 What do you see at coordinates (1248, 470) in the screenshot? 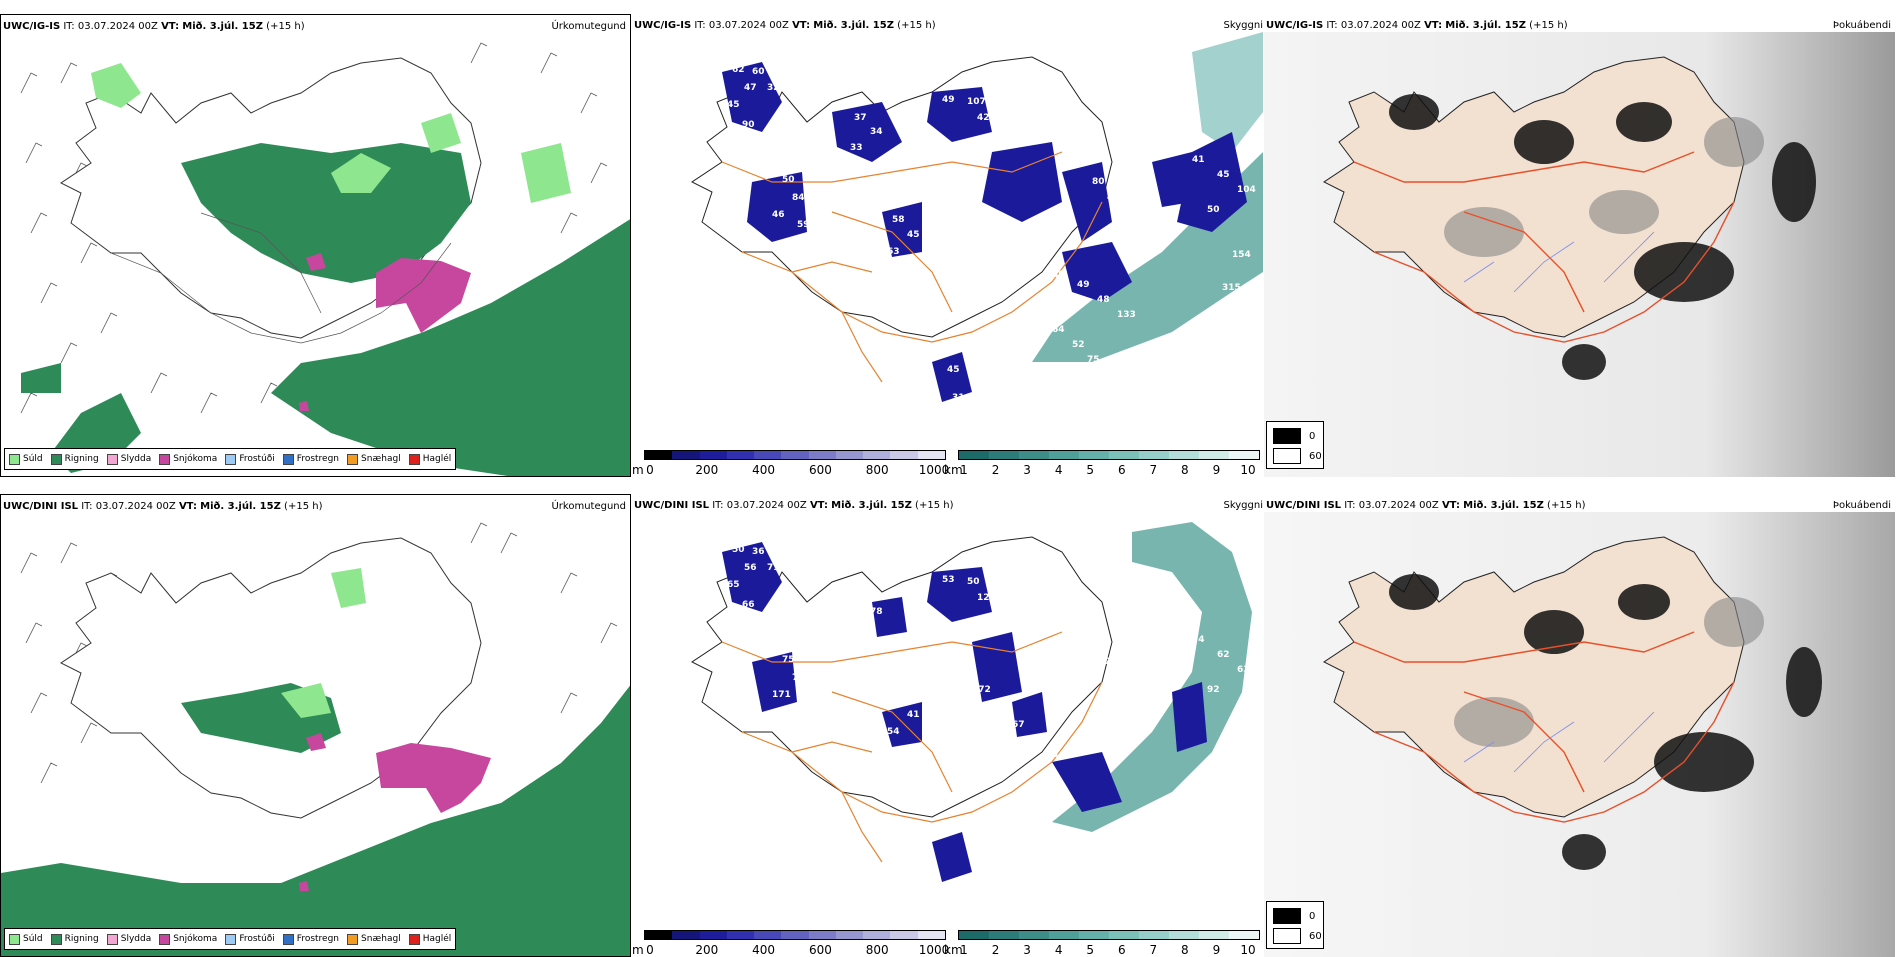
I see `tick-label: 10` at bounding box center [1248, 470].